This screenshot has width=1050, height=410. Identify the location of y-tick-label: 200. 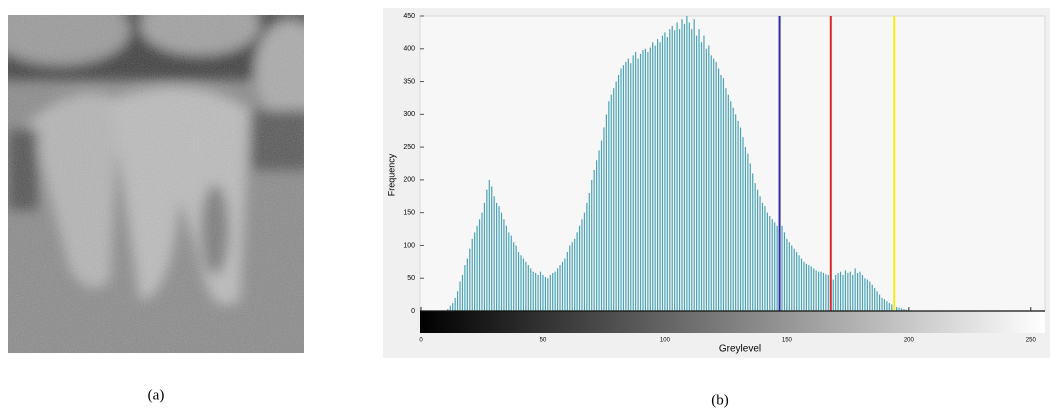
(409, 180).